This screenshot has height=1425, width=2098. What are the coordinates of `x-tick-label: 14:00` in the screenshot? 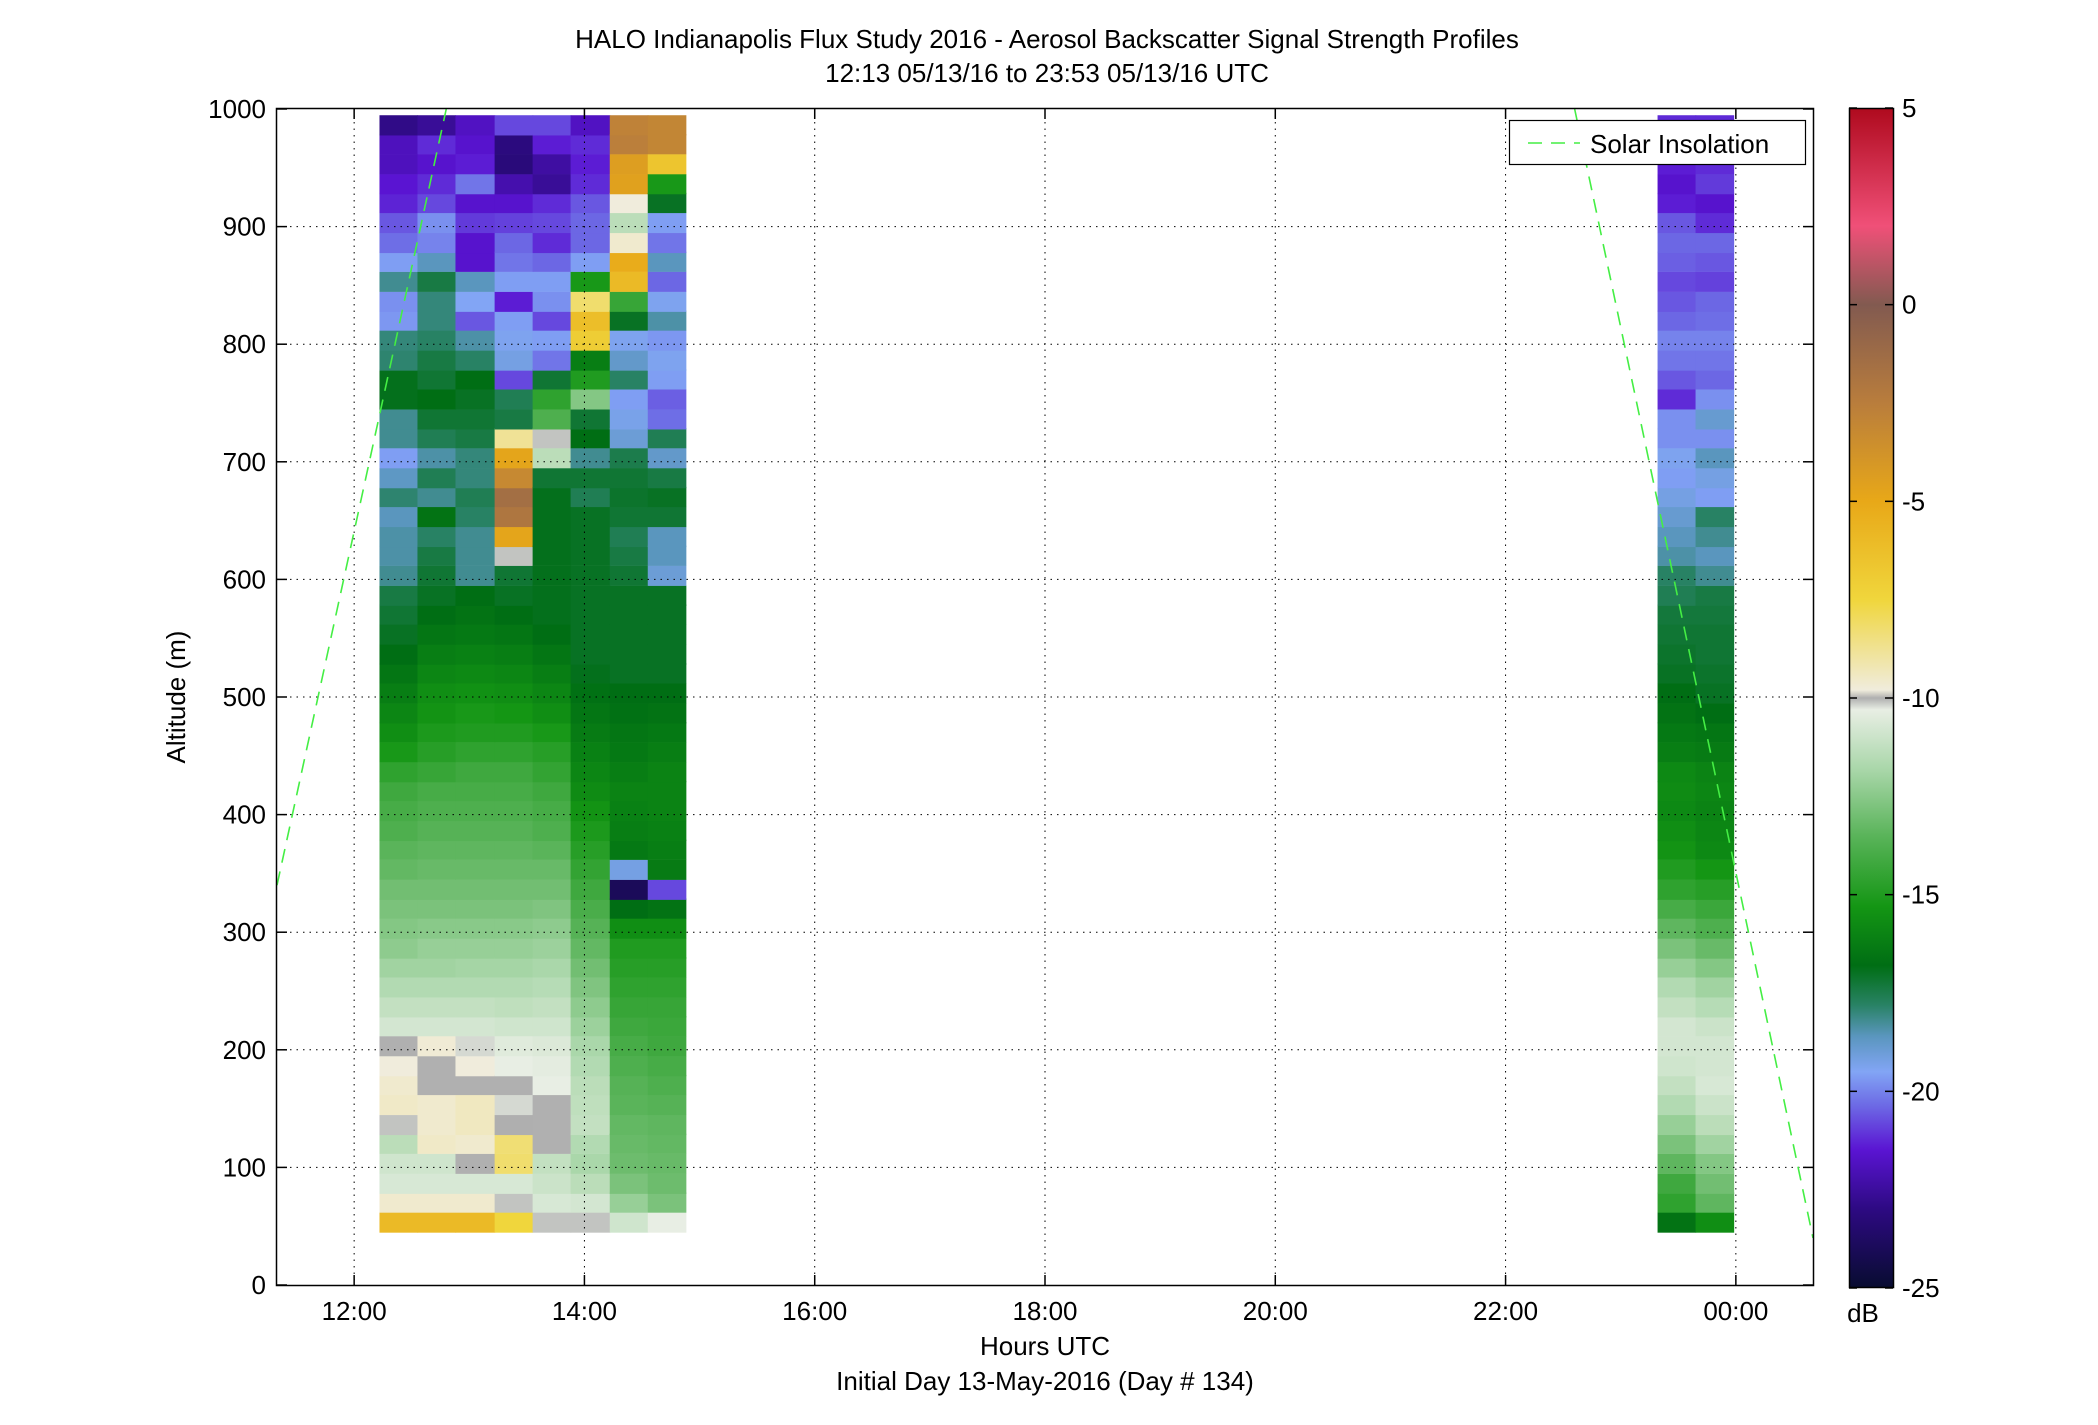 It's located at (584, 1311).